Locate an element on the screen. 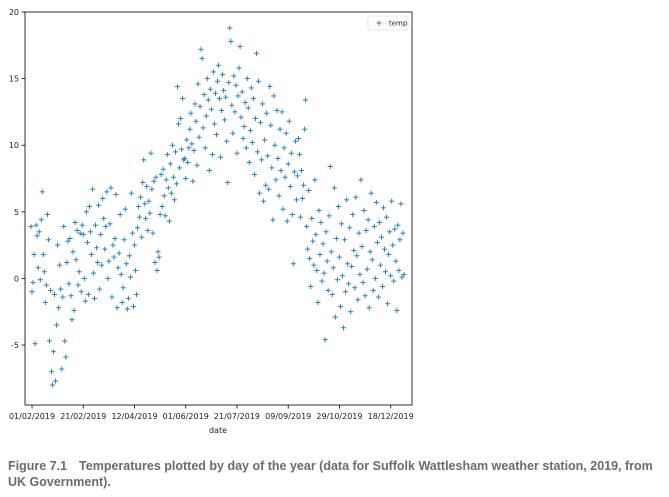  y-tick-label: -5 is located at coordinates (15, 345).